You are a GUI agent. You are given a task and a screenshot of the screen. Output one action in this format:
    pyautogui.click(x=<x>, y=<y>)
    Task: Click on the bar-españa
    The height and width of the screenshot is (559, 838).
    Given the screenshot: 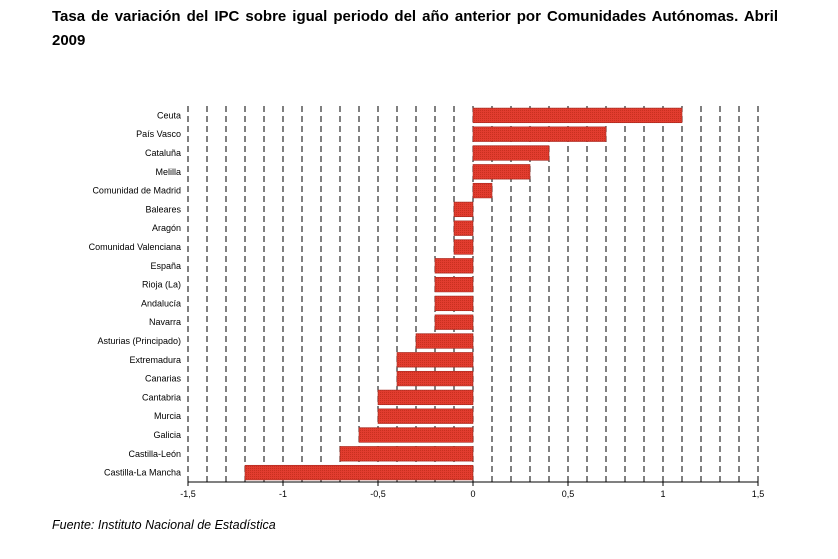 What is the action you would take?
    pyautogui.click(x=454, y=266)
    